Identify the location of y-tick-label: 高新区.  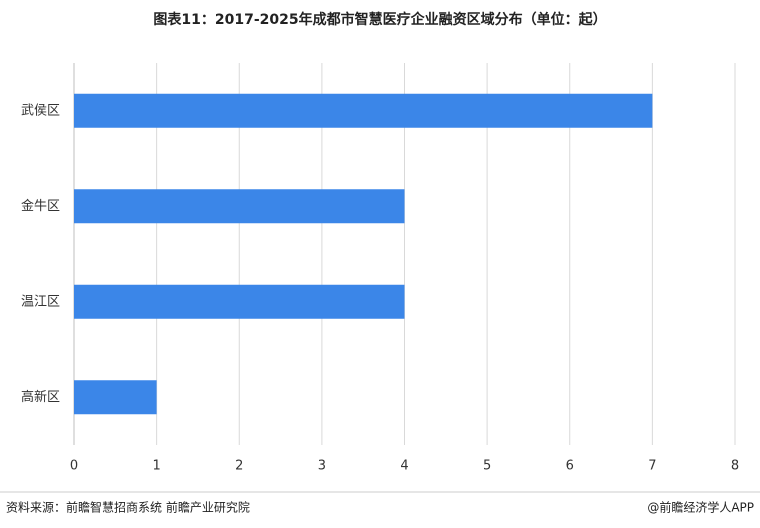
(40, 397).